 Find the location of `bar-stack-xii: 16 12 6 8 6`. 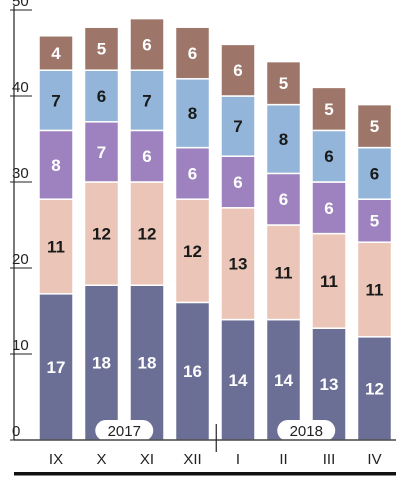

bar-stack-xii: 16 12 6 8 6 is located at coordinates (192, 233).